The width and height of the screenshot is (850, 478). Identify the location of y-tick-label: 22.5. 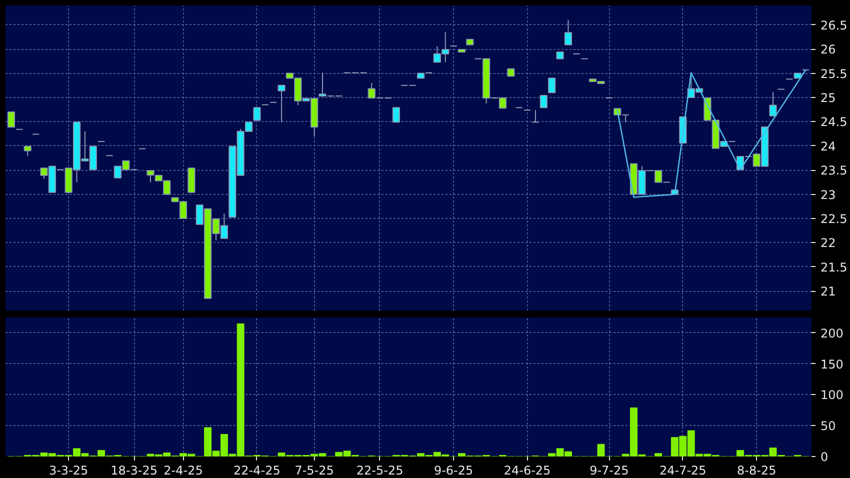
(834, 219).